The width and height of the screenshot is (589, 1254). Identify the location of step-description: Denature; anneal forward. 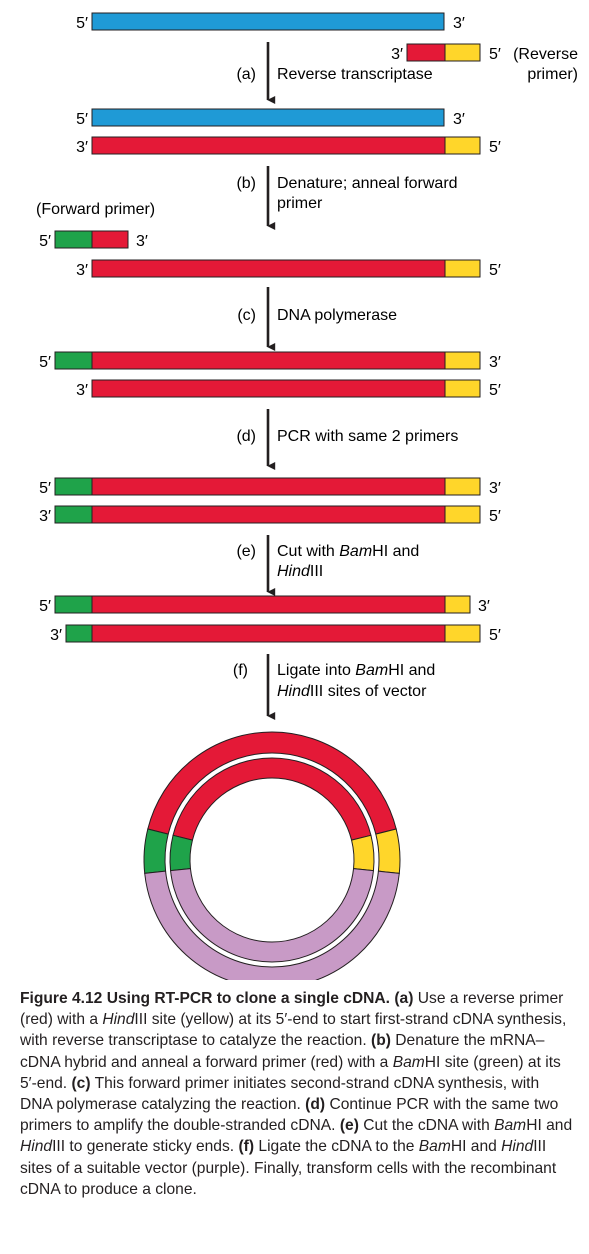
(367, 183).